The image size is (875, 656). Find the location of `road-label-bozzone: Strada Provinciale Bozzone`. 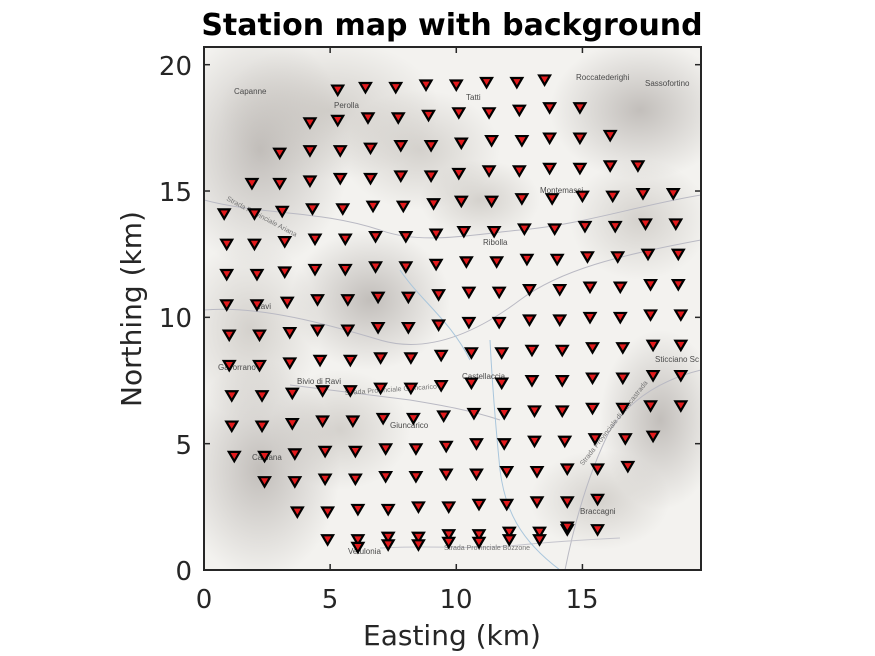

road-label-bozzone: Strada Provinciale Bozzone is located at coordinates (487, 548).